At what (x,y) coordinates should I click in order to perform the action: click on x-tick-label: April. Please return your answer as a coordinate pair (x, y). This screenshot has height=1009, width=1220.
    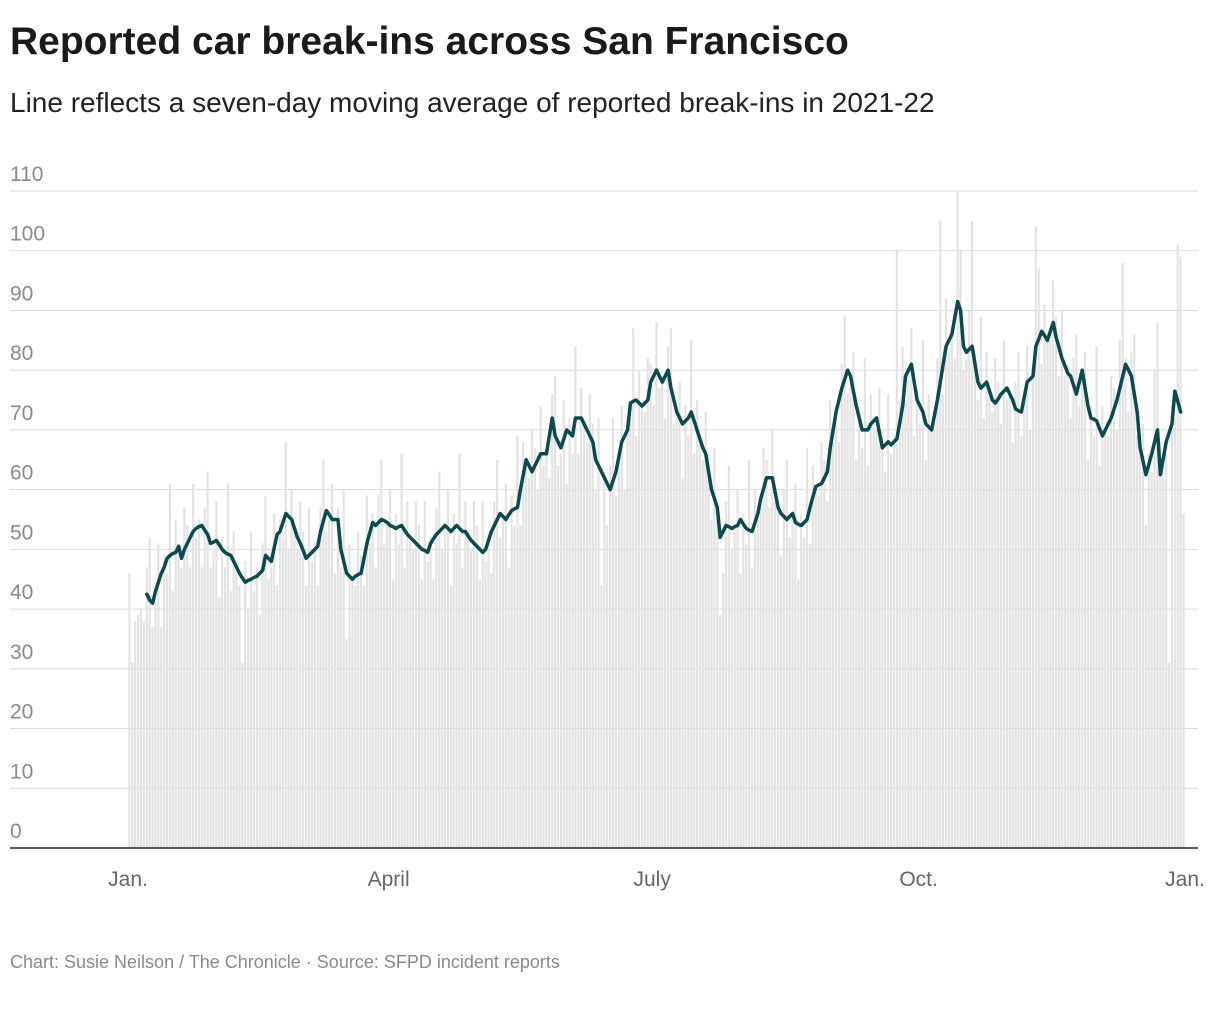
    Looking at the image, I should click on (389, 879).